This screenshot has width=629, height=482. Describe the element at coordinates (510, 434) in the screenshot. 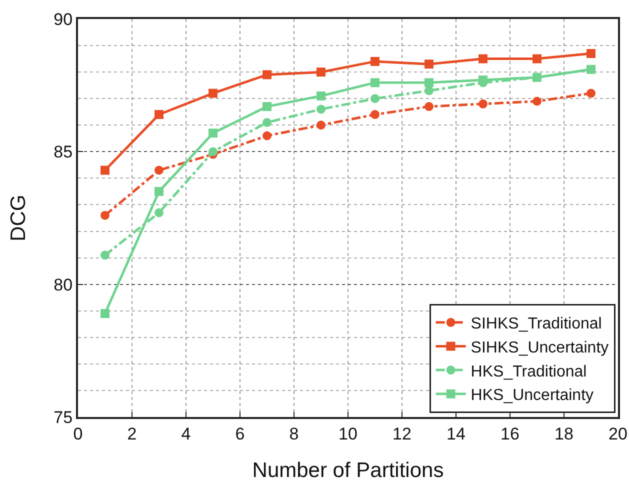

I see `x-tick-label: 16` at that location.